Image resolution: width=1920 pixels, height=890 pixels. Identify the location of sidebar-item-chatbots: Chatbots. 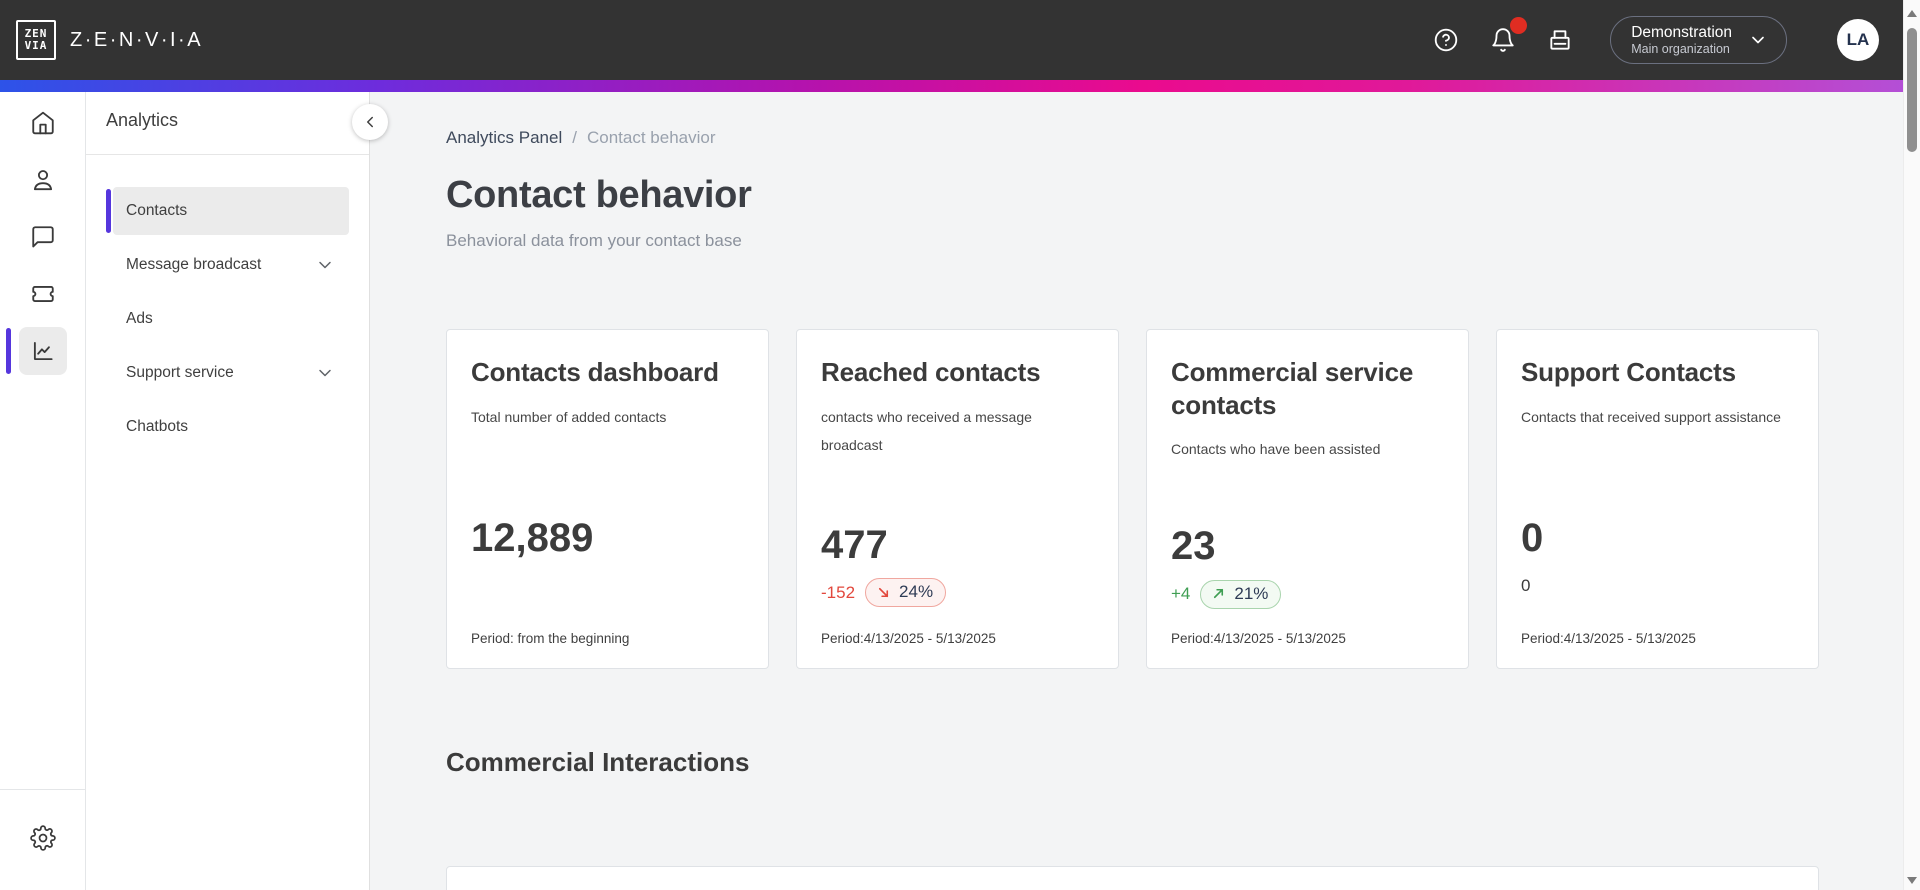
(231, 427).